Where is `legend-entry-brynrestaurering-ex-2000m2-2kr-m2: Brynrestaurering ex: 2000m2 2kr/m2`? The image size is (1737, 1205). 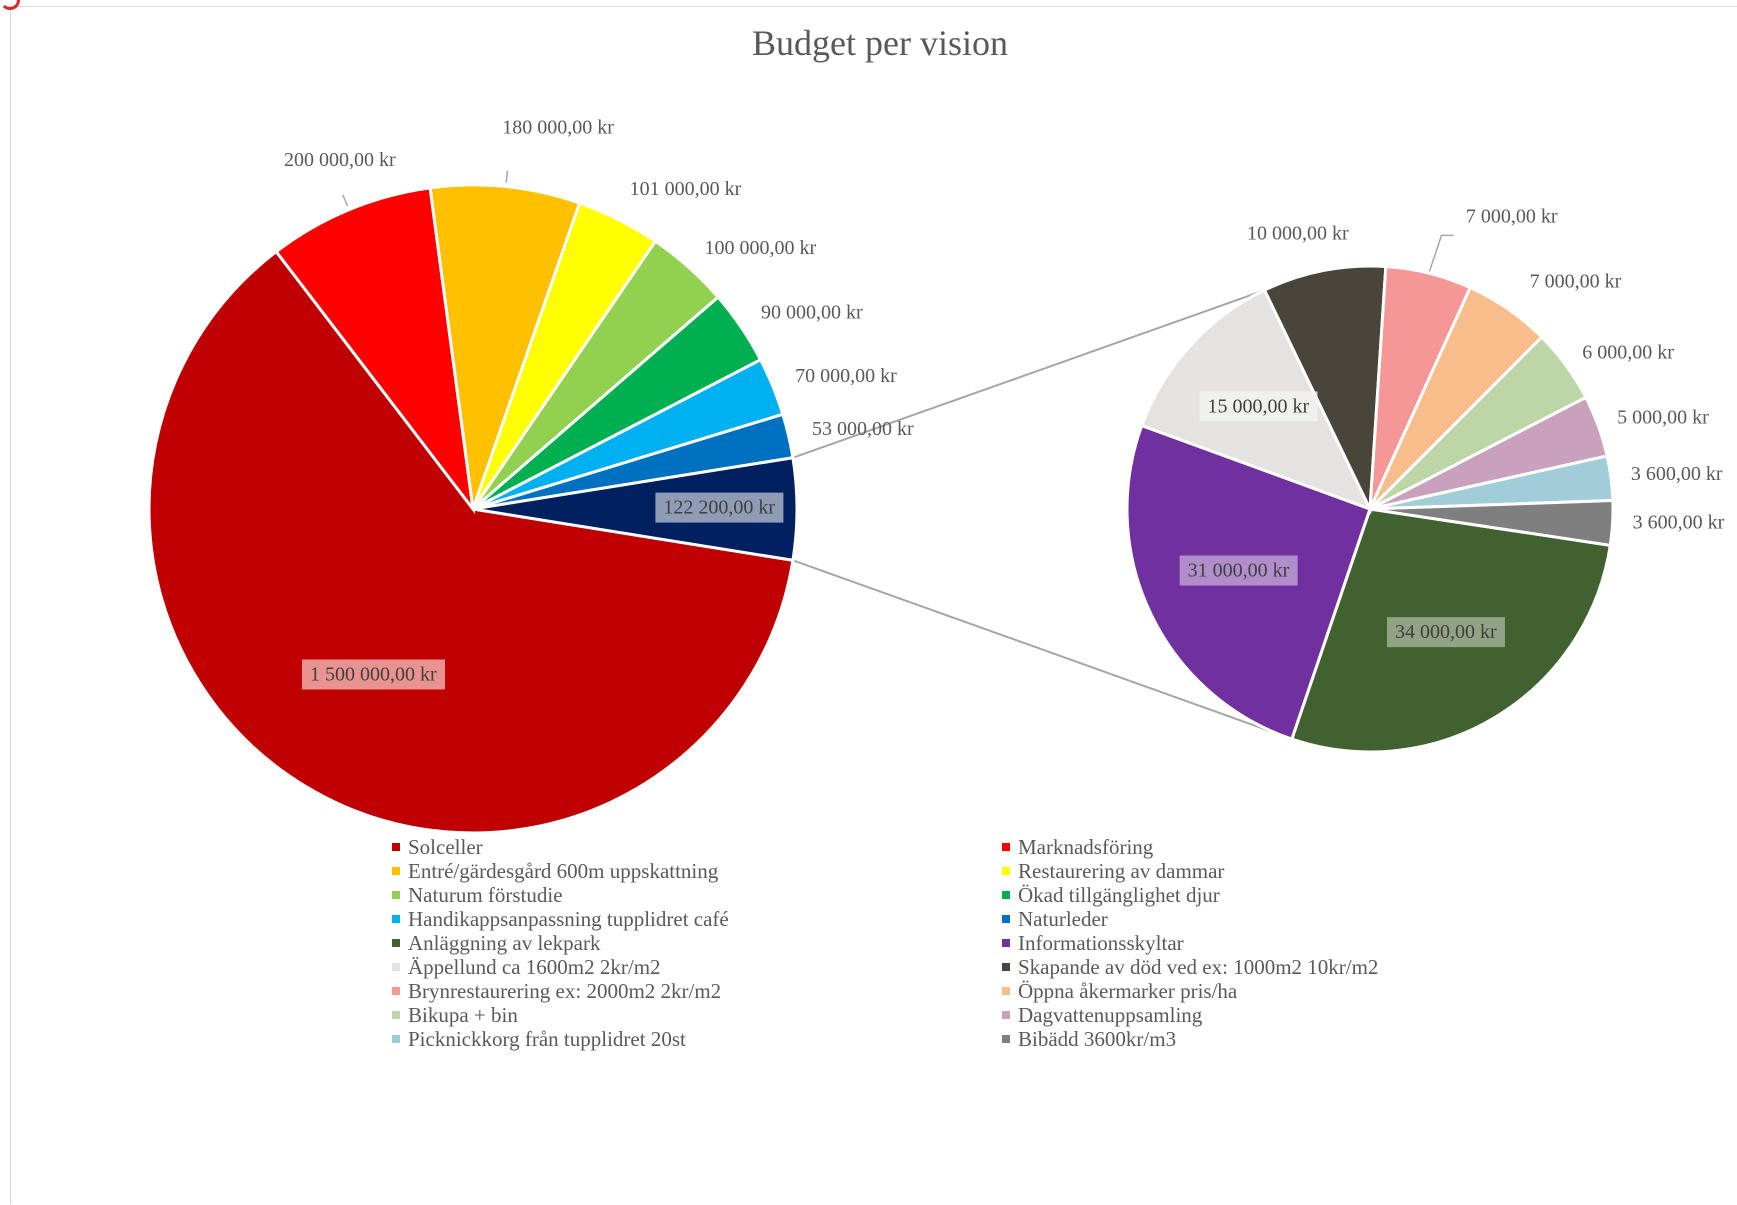
legend-entry-brynrestaurering-ex-2000m2-2kr-m2: Brynrestaurering ex: 2000m2 2kr/m2 is located at coordinates (697, 991).